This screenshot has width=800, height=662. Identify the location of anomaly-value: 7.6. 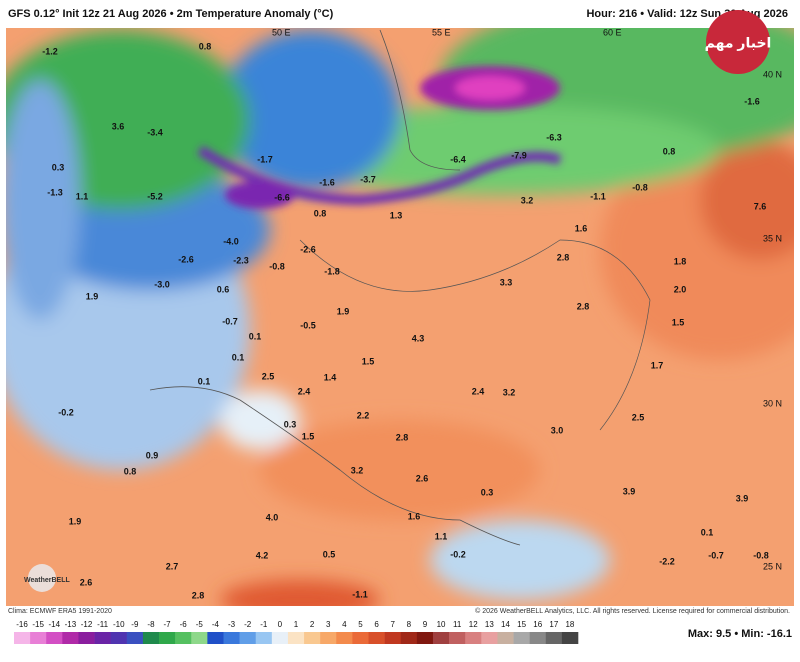
(760, 206).